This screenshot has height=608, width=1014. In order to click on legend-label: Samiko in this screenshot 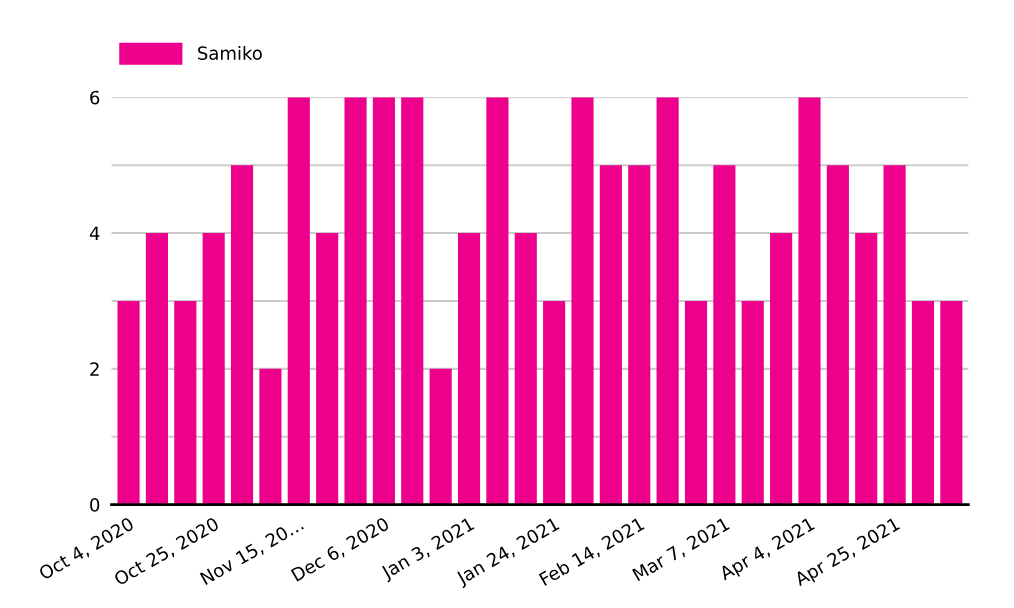, I will do `click(230, 52)`.